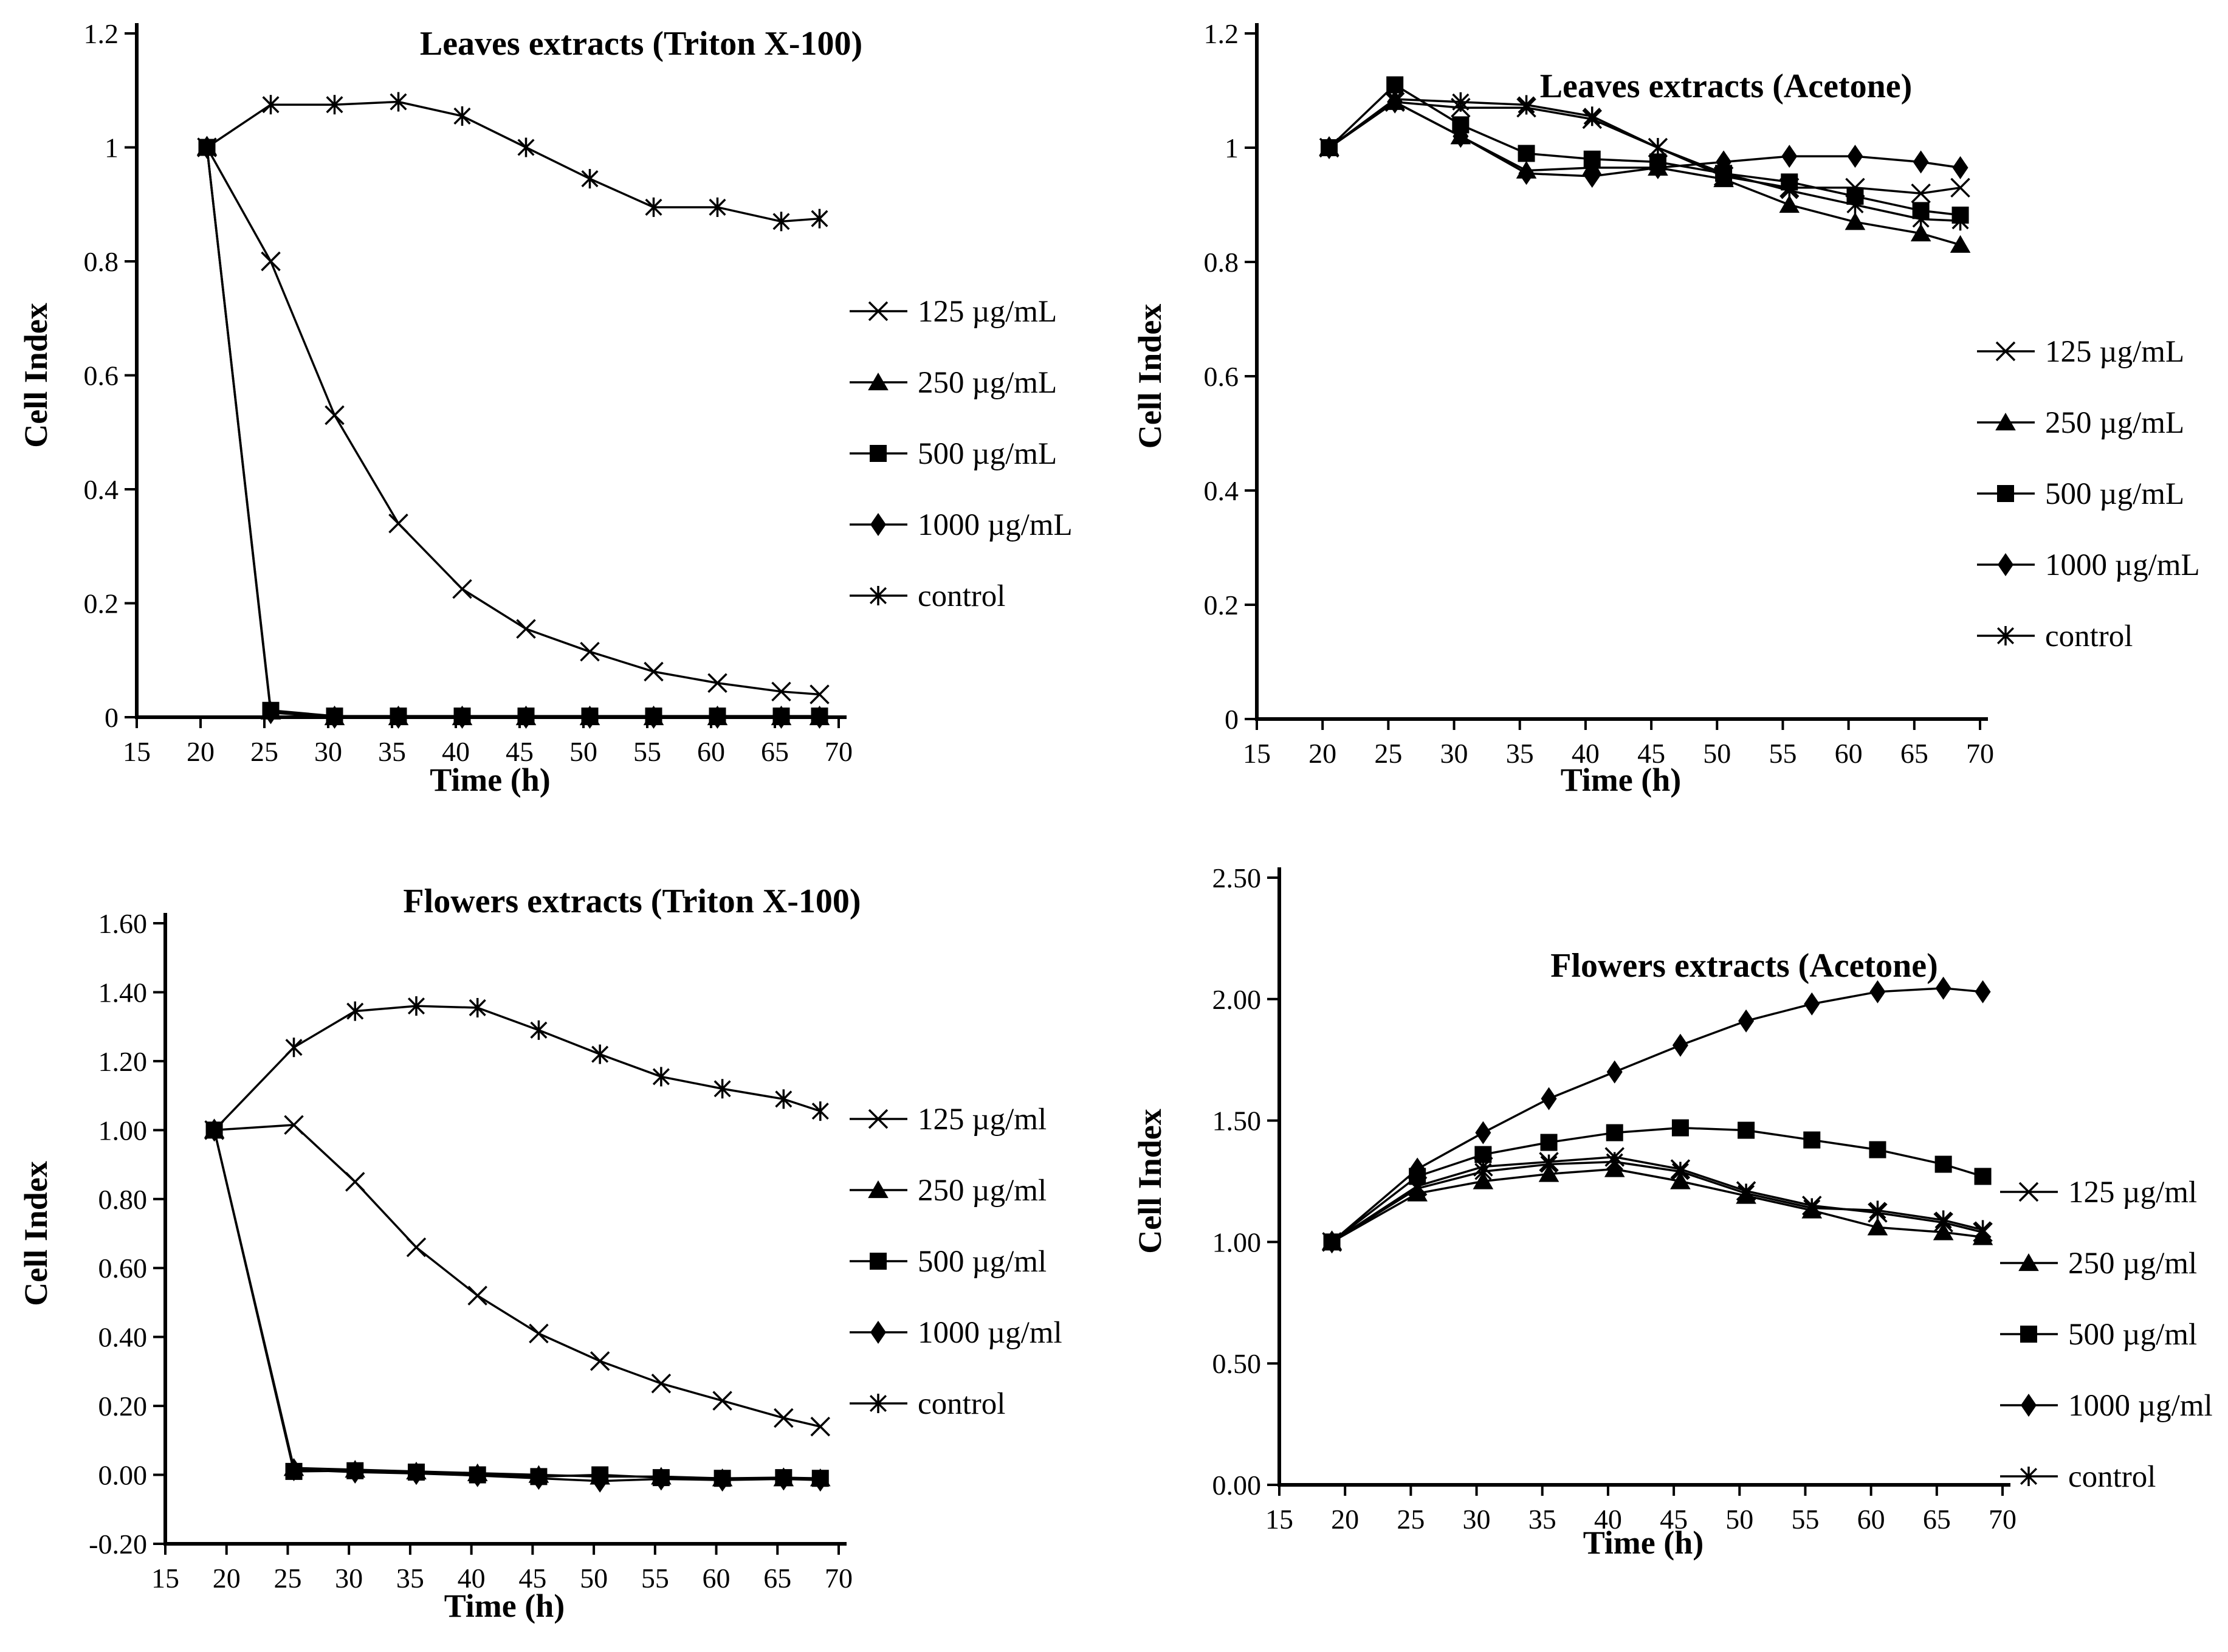 This screenshot has height=1652, width=2228. What do you see at coordinates (2132, 1192) in the screenshot?
I see `legend-label: 125 µg/ml` at bounding box center [2132, 1192].